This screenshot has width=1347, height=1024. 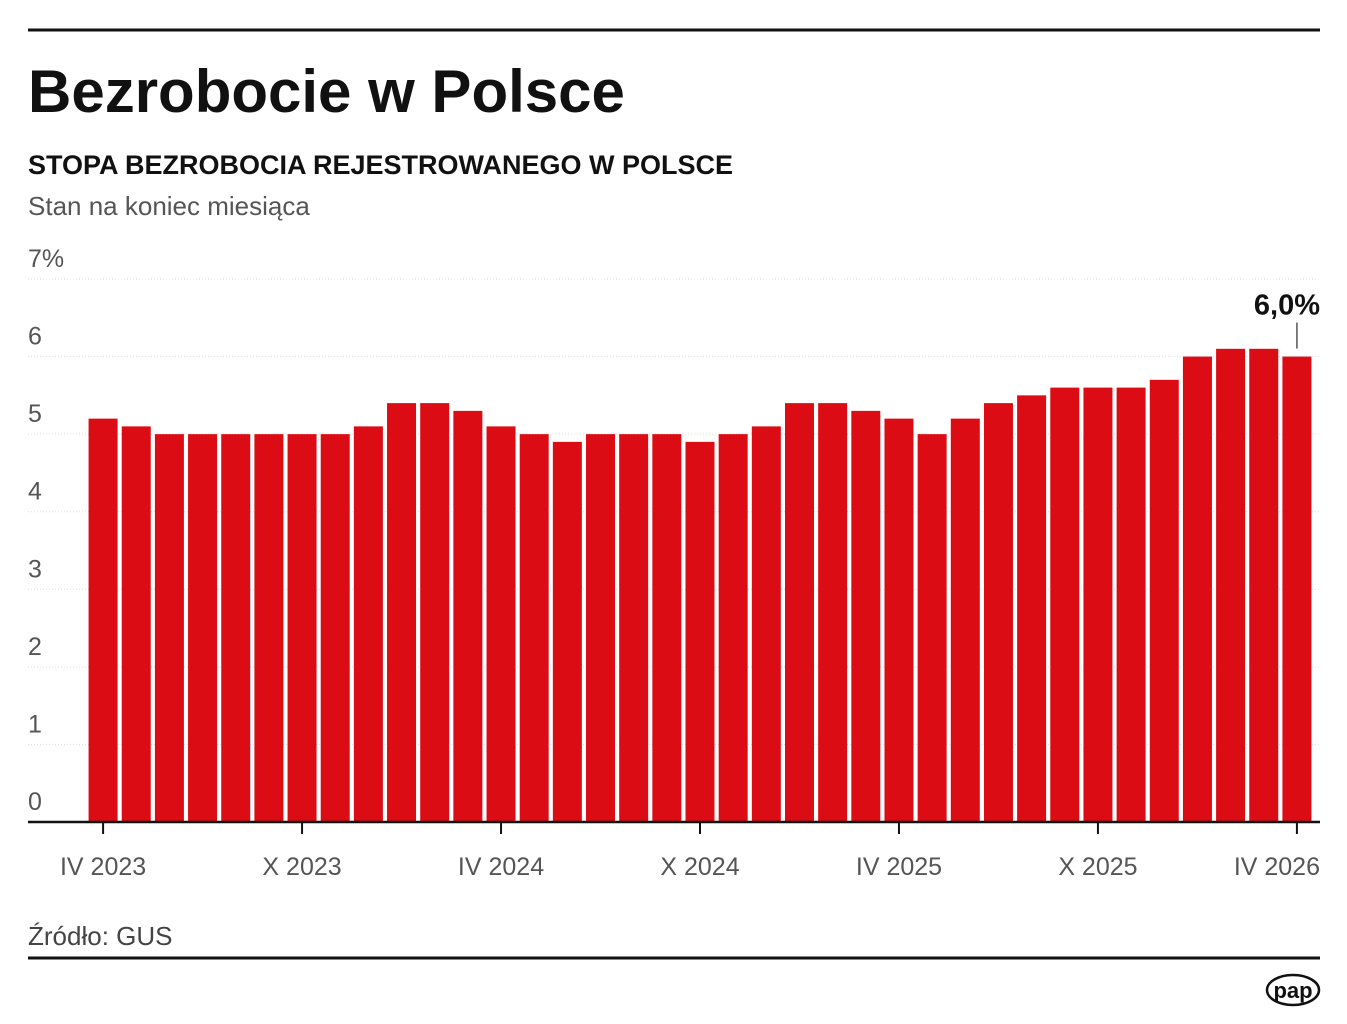 I want to click on y-tick-label: 0, so click(x=35, y=802).